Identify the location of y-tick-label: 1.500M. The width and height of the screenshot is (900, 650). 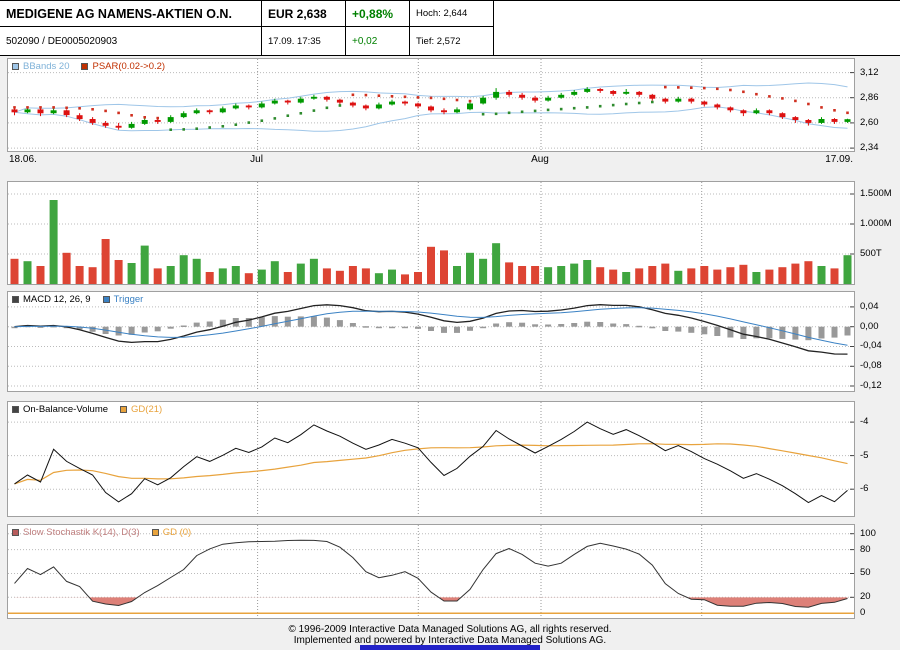
(876, 193).